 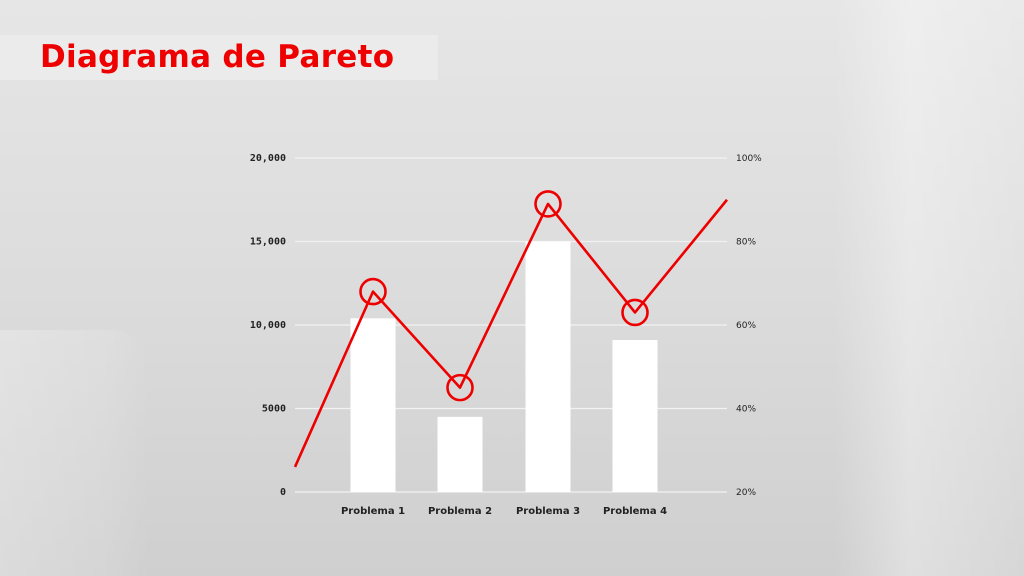 I want to click on background-highlight-left, so click(x=75, y=453).